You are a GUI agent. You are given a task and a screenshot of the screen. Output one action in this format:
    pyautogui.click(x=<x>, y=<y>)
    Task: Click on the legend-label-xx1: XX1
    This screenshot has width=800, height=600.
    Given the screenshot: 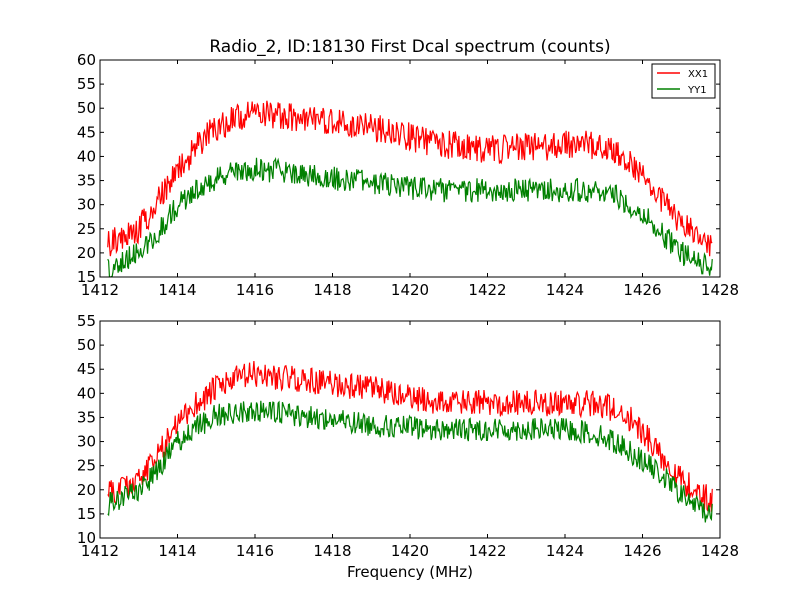 What is the action you would take?
    pyautogui.click(x=698, y=74)
    